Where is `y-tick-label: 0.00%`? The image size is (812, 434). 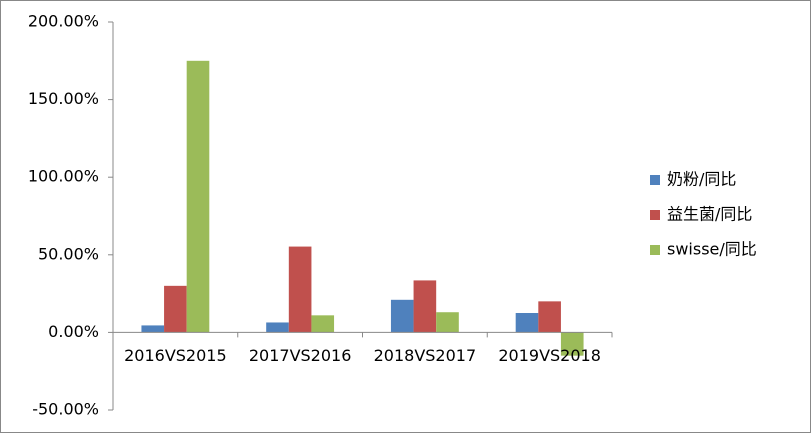 y-tick-label: 0.00% is located at coordinates (73, 331).